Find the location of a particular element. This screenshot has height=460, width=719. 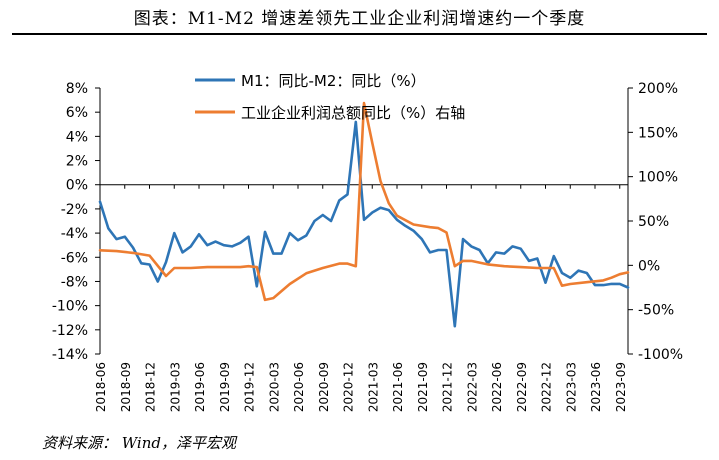

x-tick-label: 2020-12 is located at coordinates (349, 387).